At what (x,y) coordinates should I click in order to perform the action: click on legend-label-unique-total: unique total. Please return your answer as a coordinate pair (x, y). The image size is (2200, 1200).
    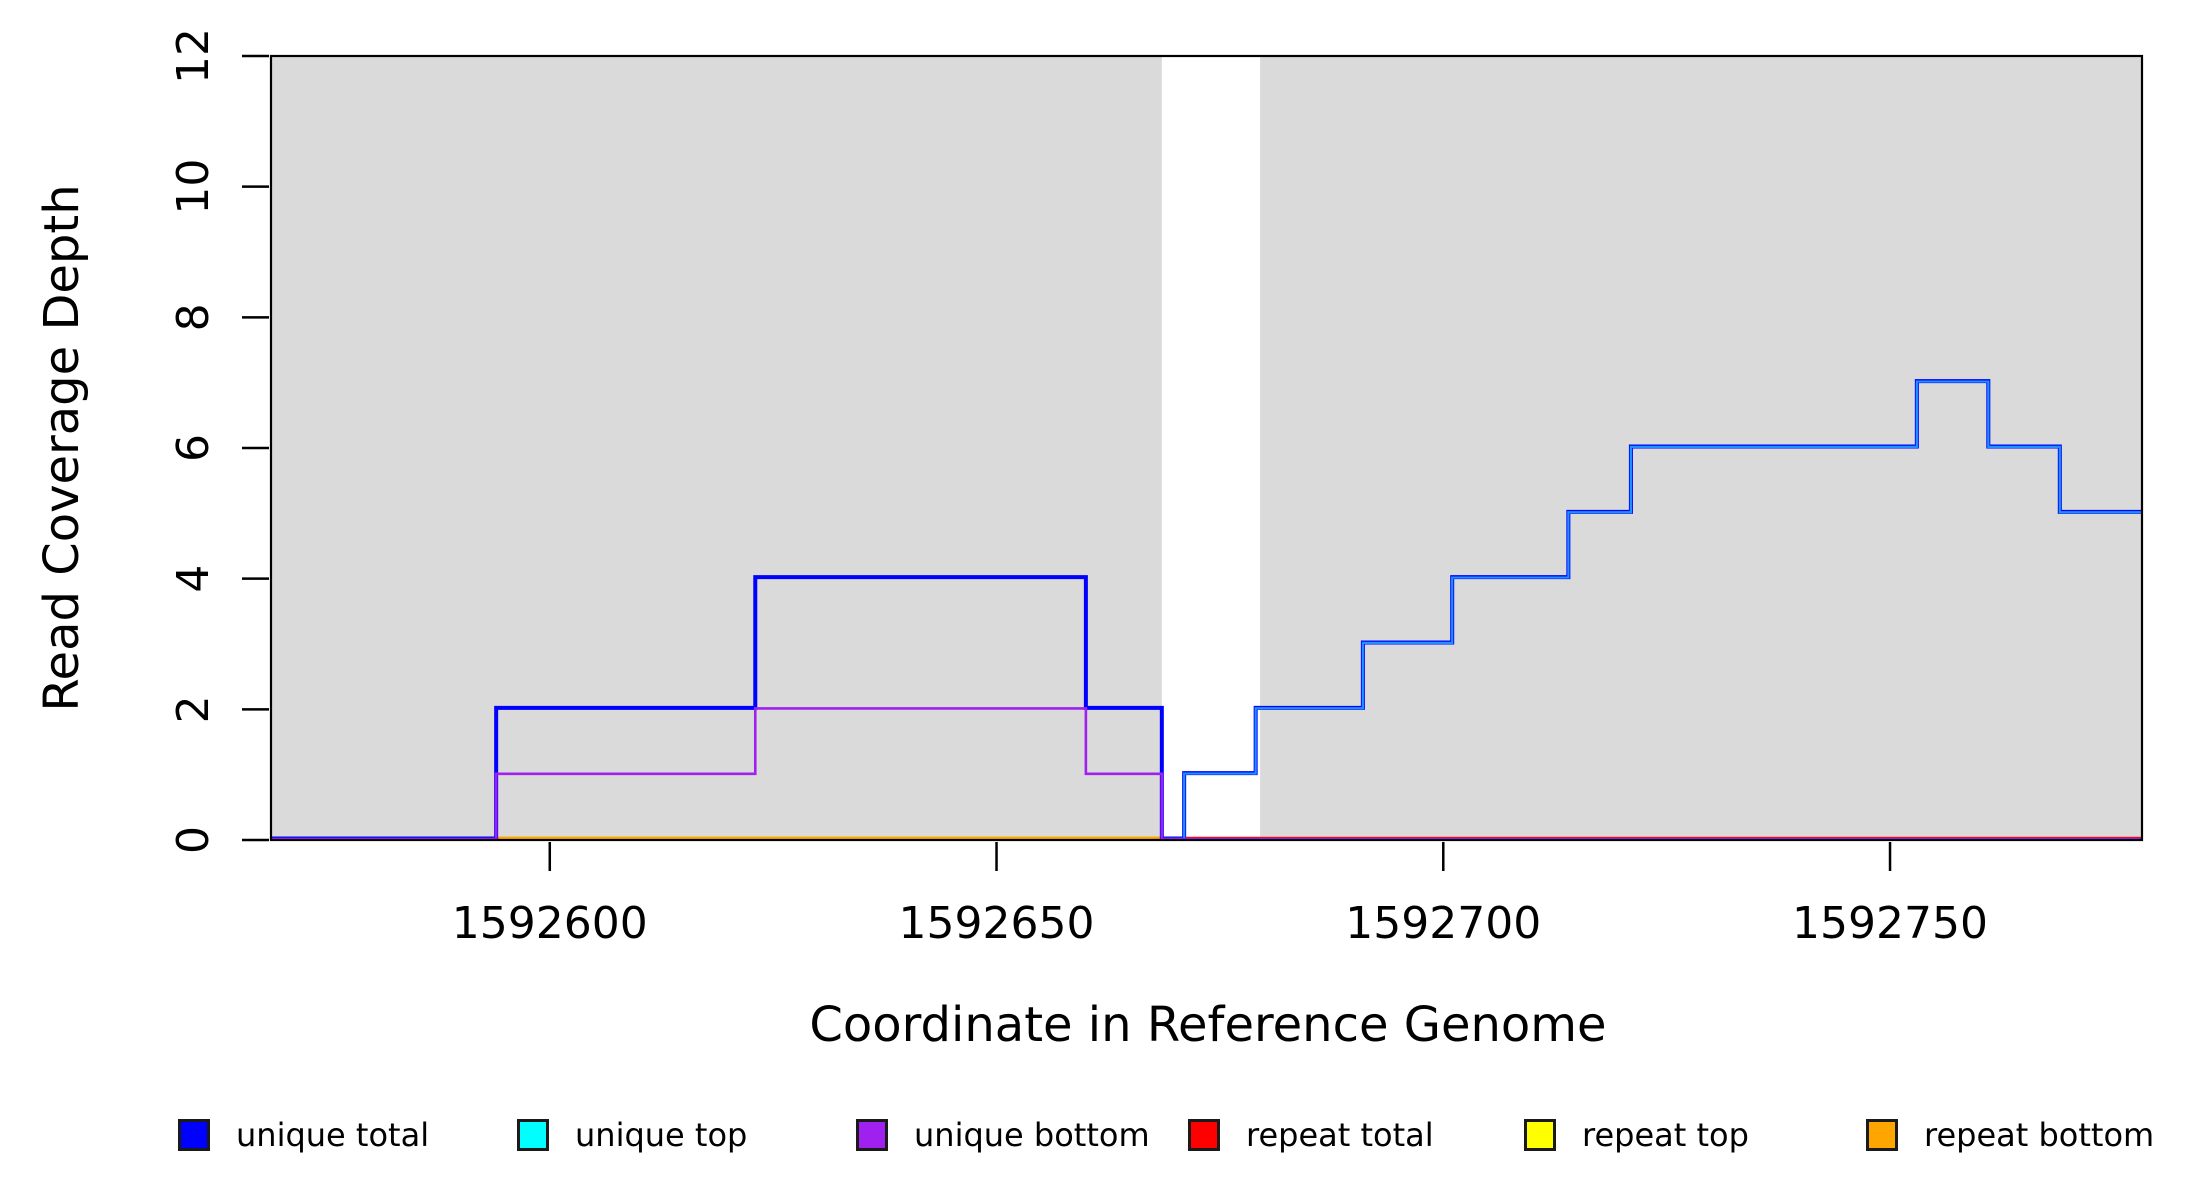
    Looking at the image, I should click on (333, 1135).